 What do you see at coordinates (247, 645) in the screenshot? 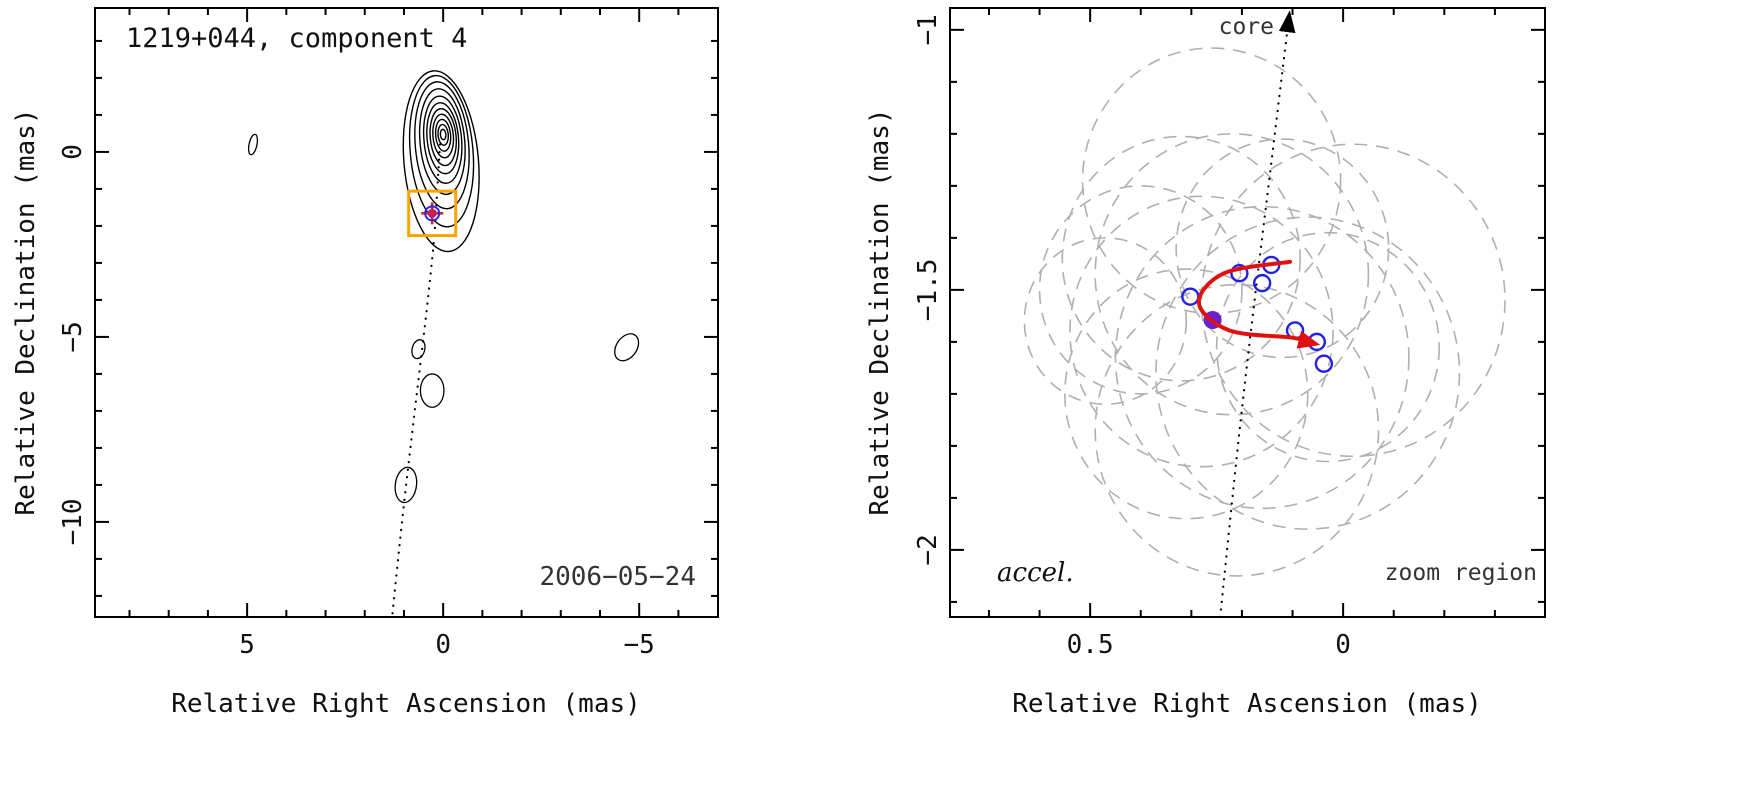
I see `x-tick-label: 5` at bounding box center [247, 645].